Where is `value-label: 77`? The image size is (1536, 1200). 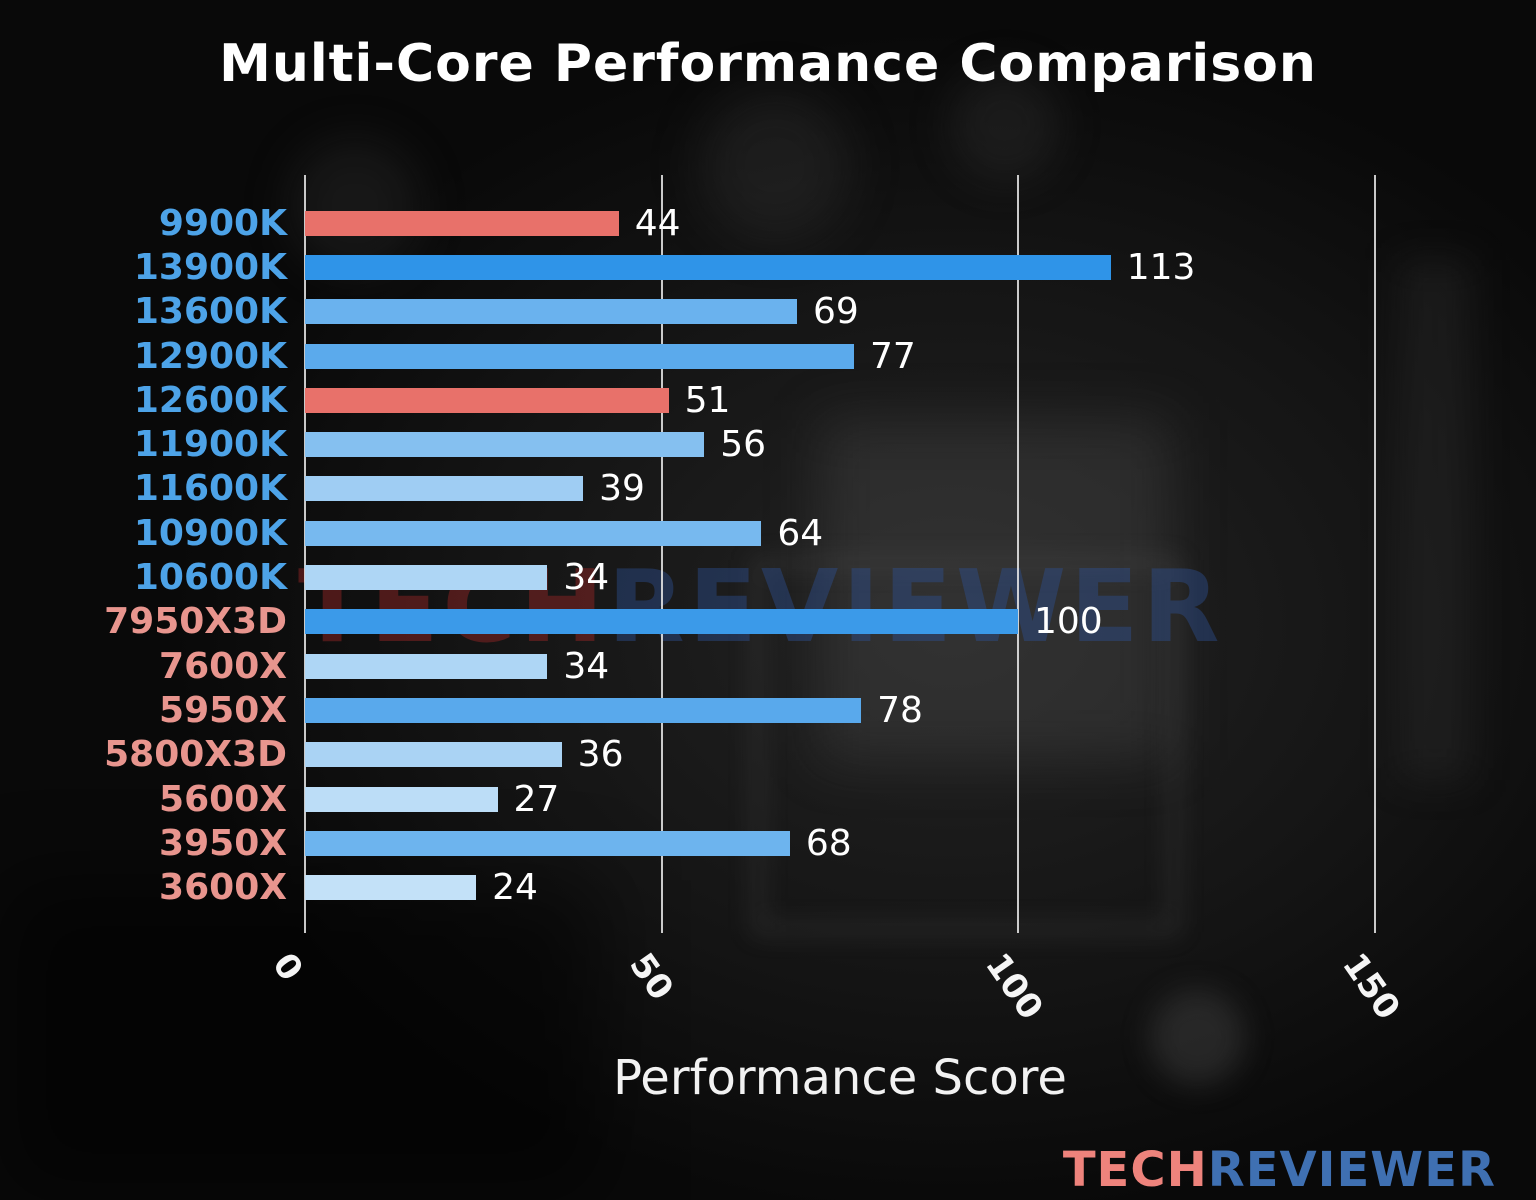 value-label: 77 is located at coordinates (893, 356).